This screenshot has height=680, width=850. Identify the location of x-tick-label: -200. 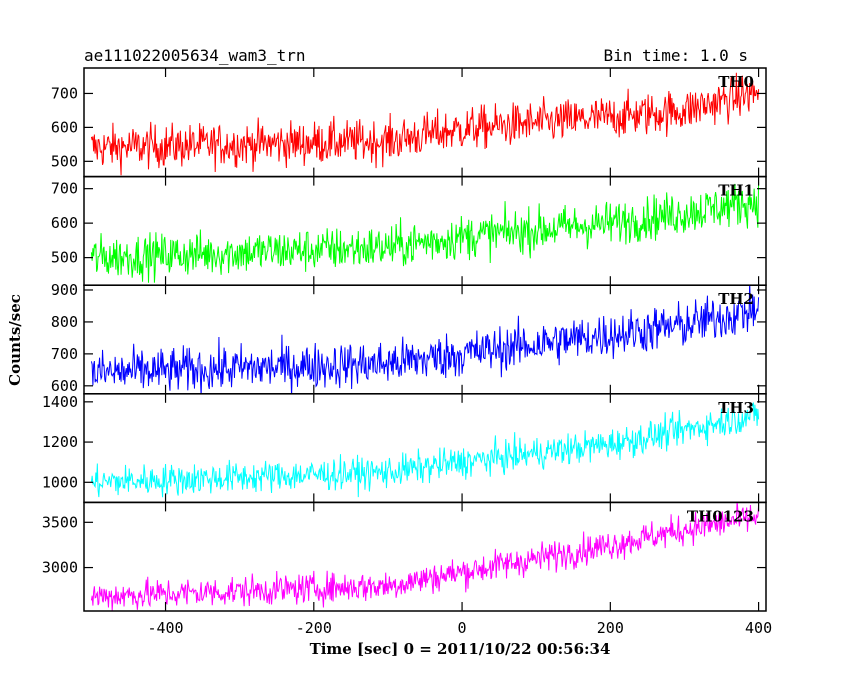
(314, 628).